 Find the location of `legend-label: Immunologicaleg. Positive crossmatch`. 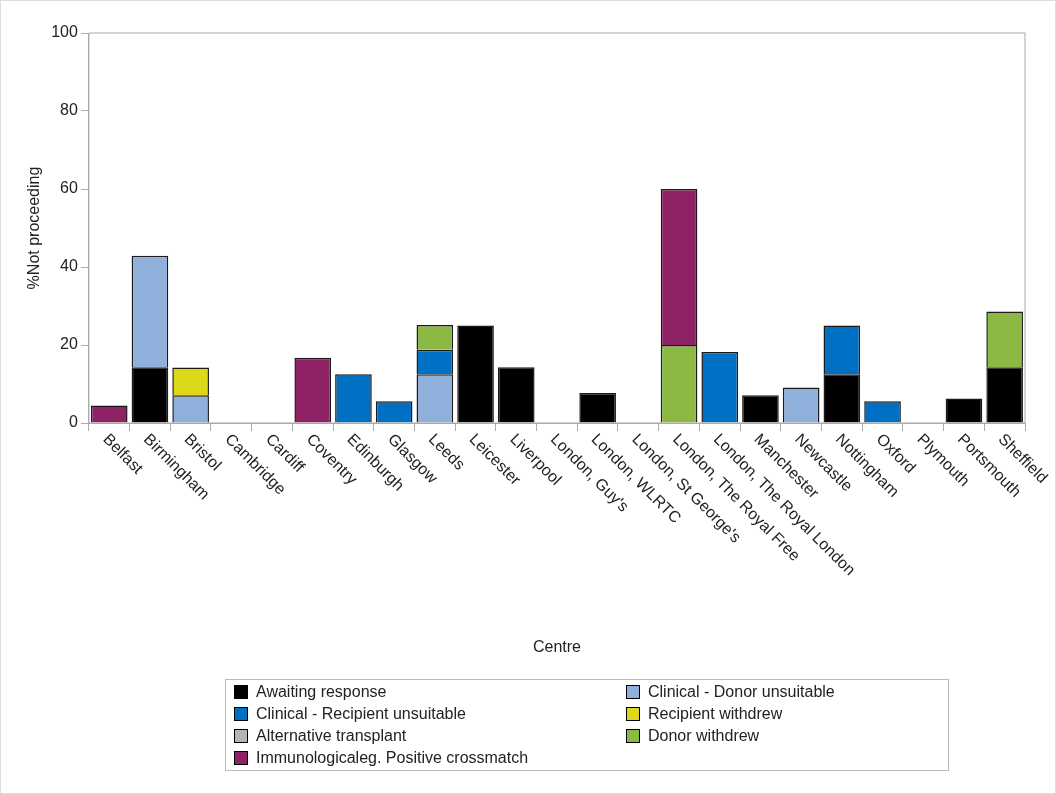

legend-label: Immunologicaleg. Positive crossmatch is located at coordinates (392, 758).